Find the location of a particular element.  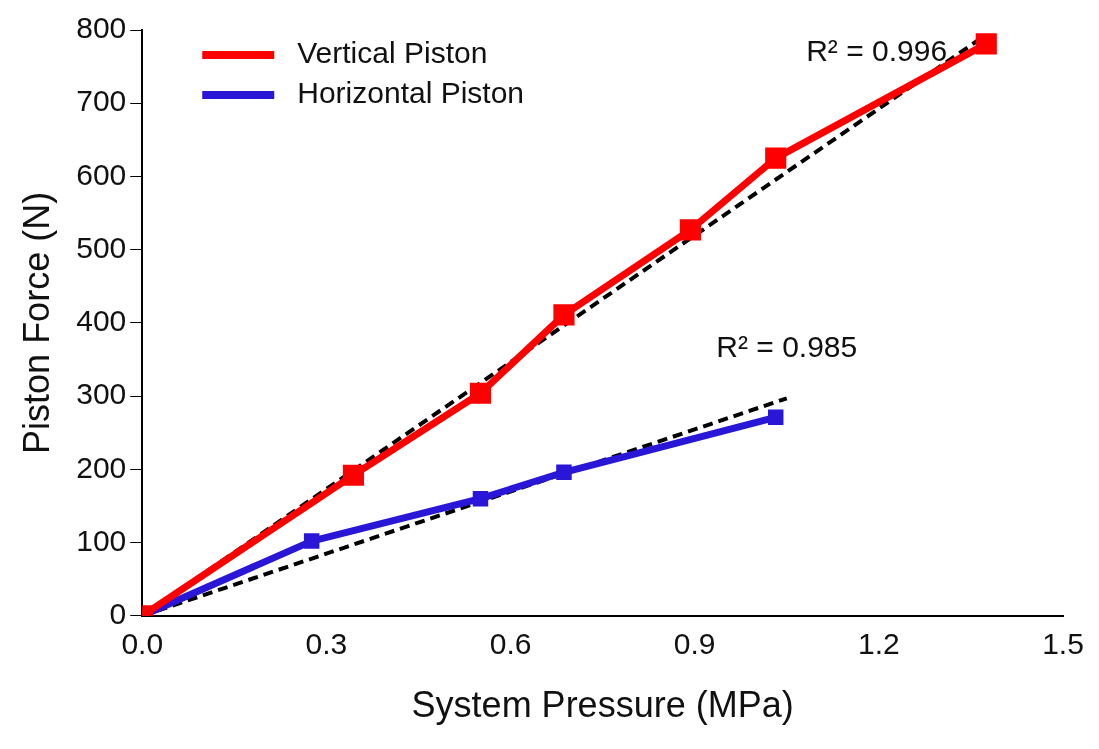

x-axis-title: System Pressure (MPa) is located at coordinates (602, 705).